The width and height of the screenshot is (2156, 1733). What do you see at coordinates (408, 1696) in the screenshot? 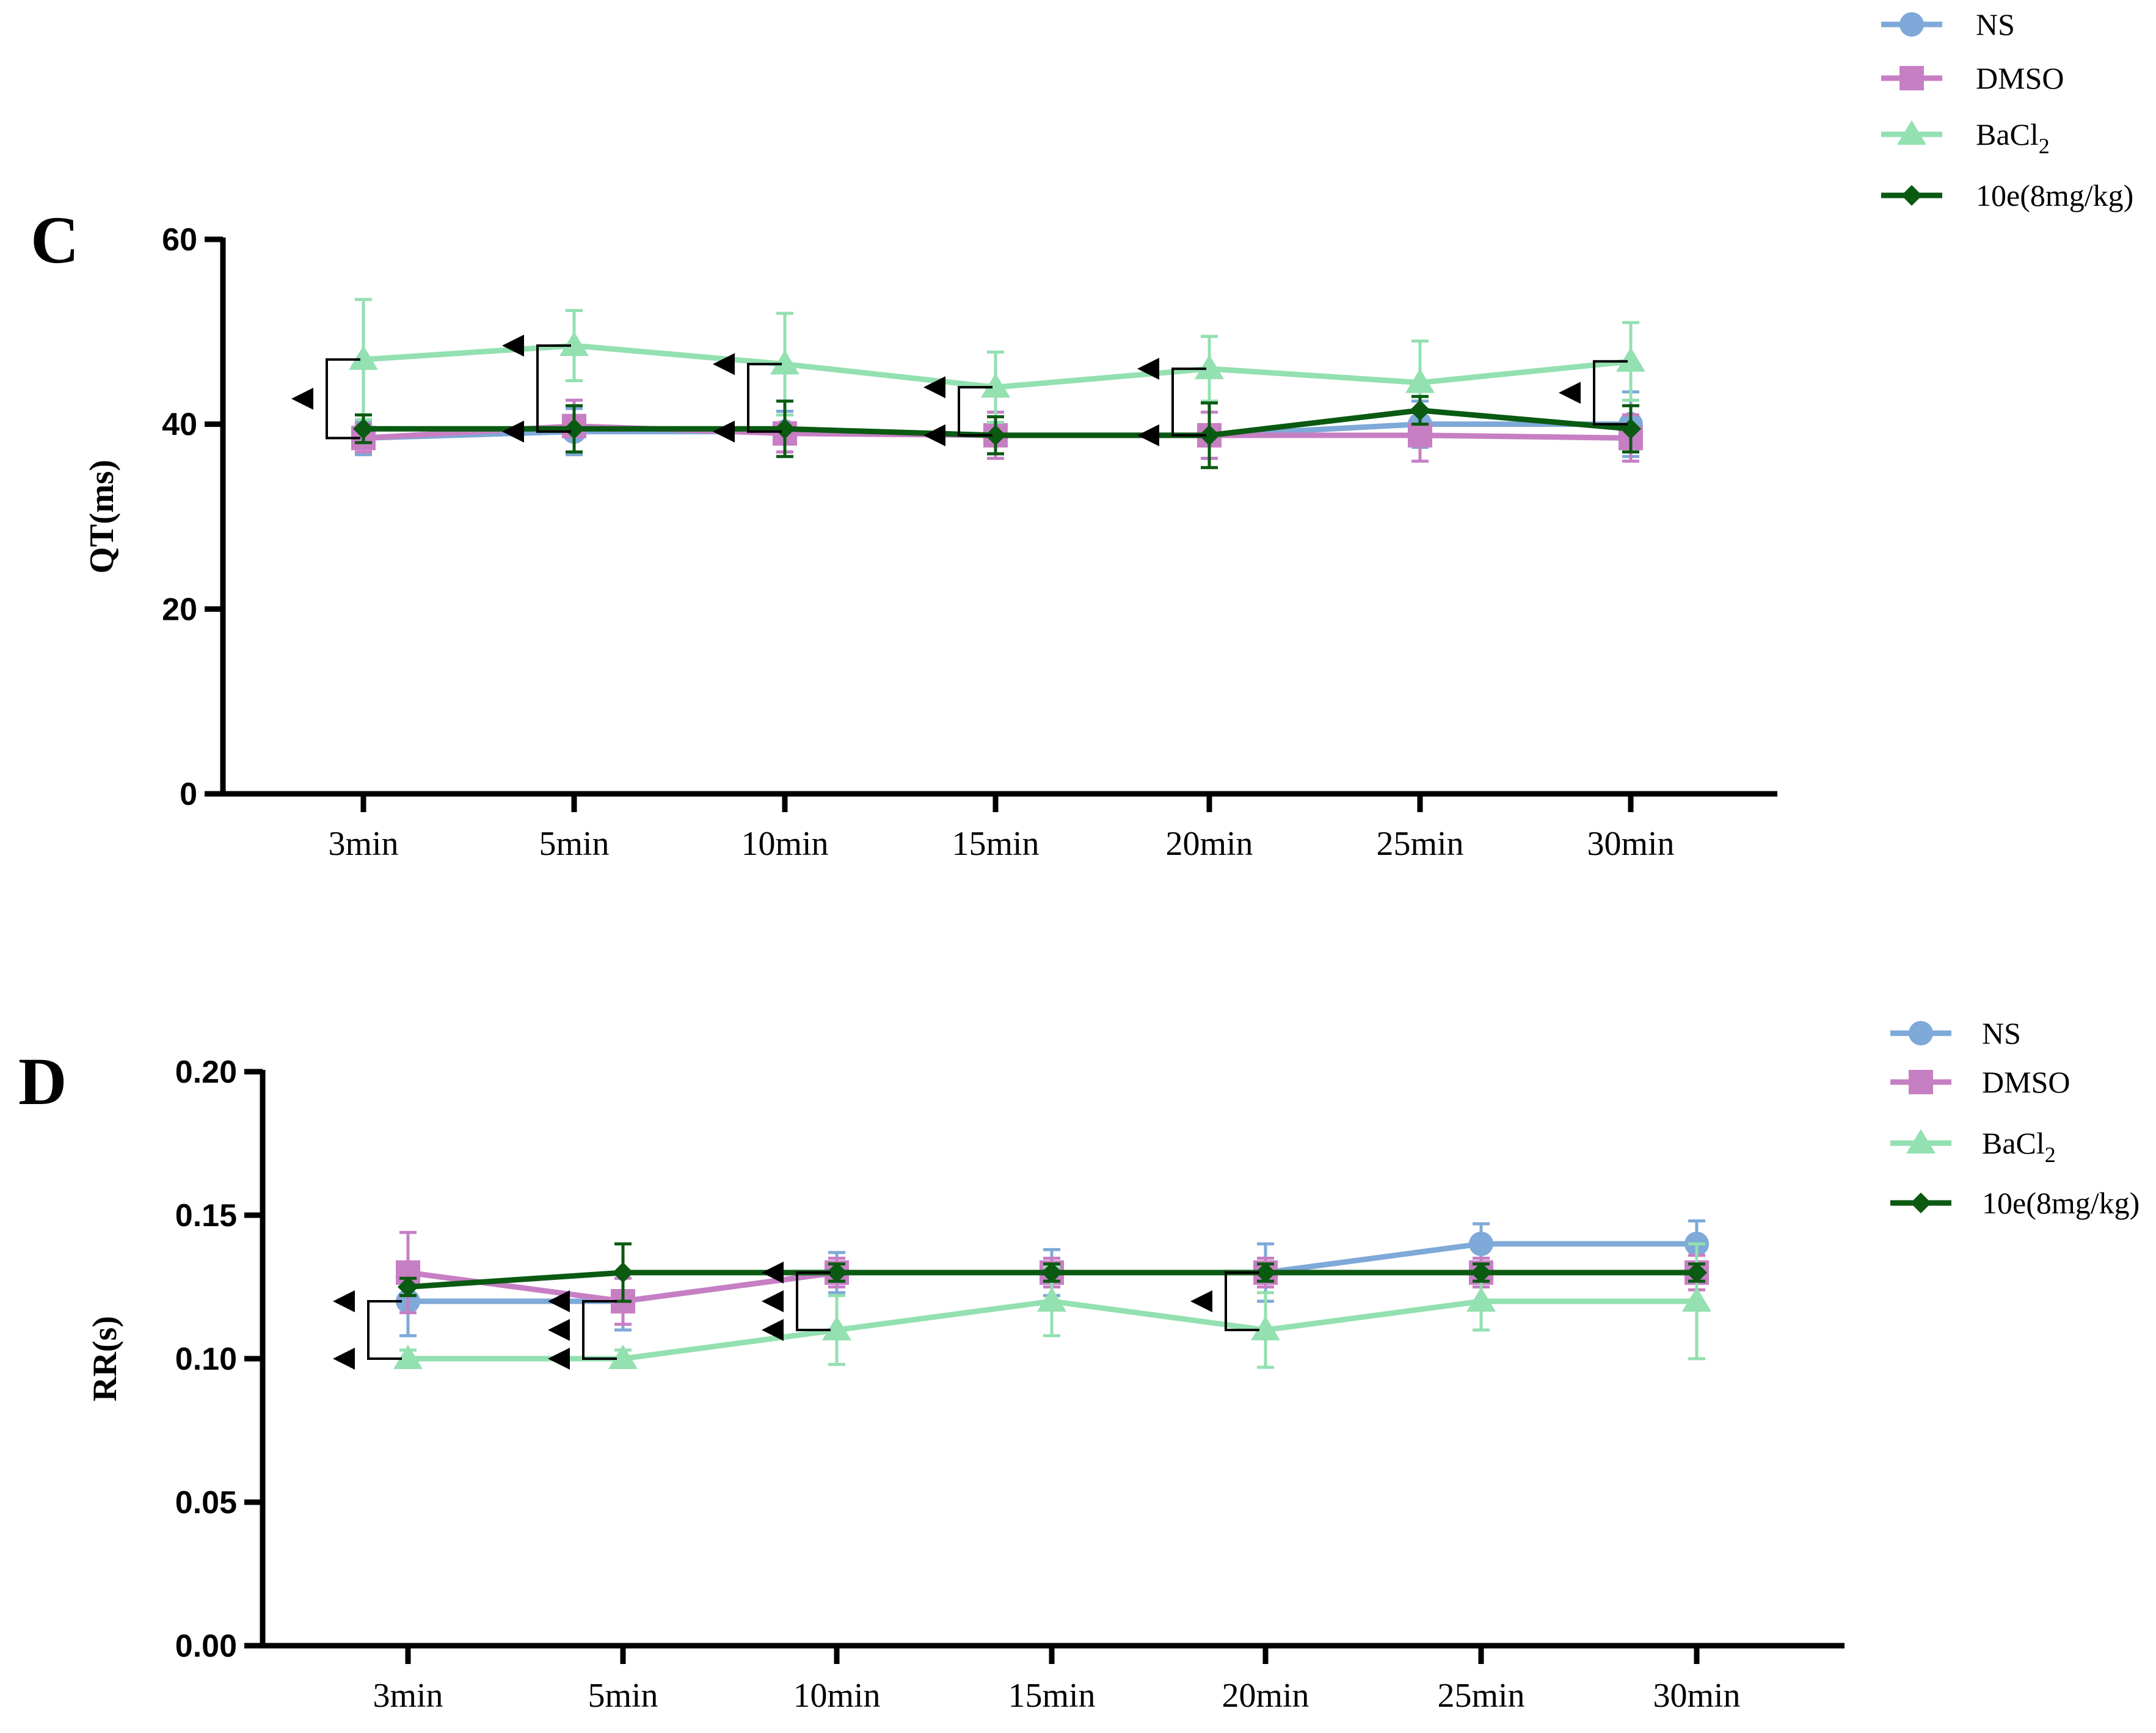
I see `chart1-x-tick-label: 3min` at bounding box center [408, 1696].